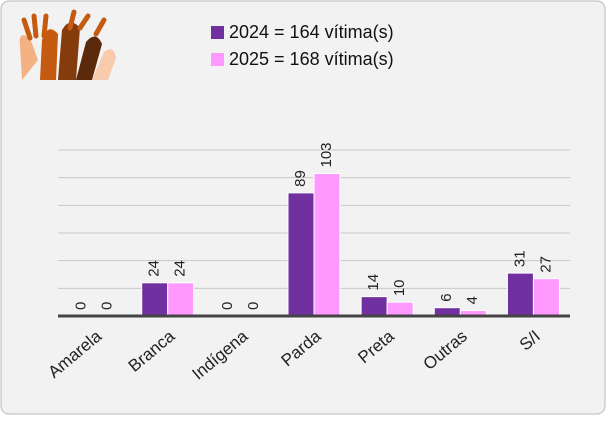 Image resolution: width=608 pixels, height=422 pixels. What do you see at coordinates (472, 300) in the screenshot?
I see `value-label: 4` at bounding box center [472, 300].